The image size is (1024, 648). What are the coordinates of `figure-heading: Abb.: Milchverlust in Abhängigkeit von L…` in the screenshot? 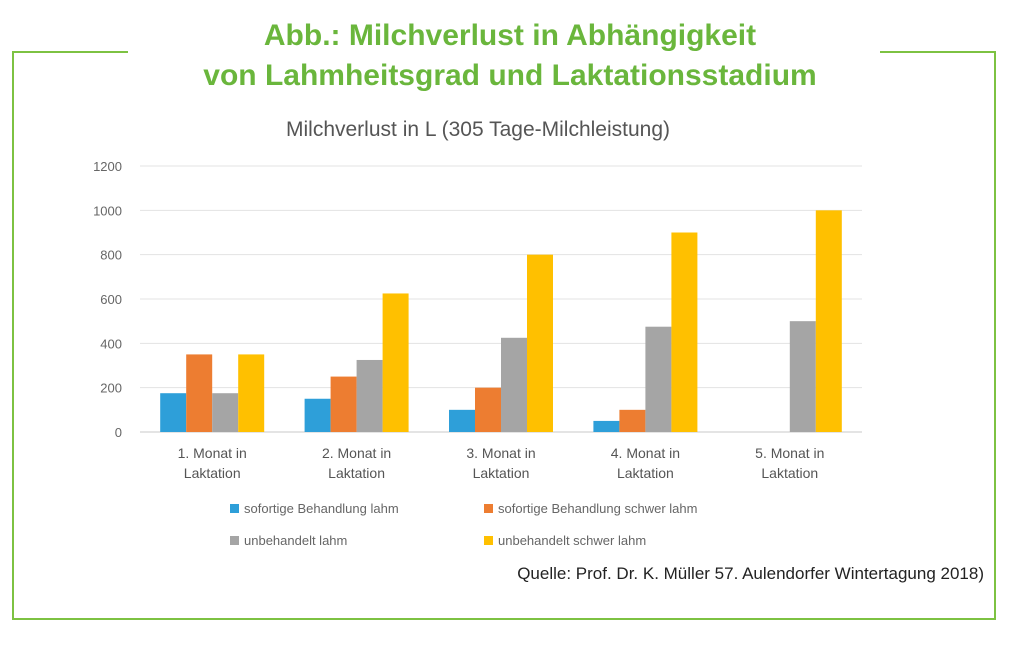 It's located at (510, 56).